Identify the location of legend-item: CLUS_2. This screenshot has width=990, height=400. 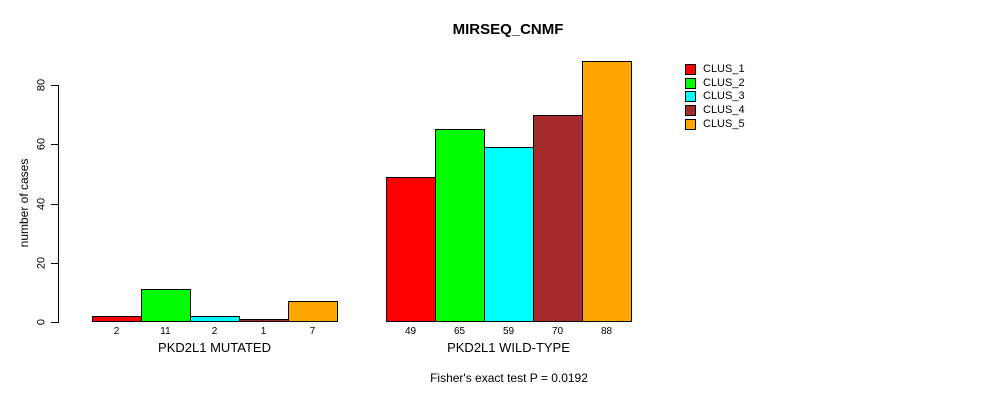
(715, 82).